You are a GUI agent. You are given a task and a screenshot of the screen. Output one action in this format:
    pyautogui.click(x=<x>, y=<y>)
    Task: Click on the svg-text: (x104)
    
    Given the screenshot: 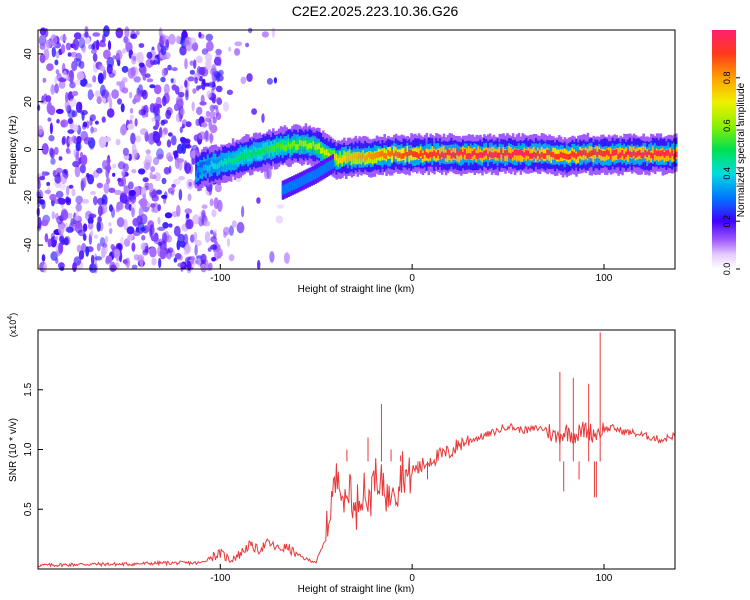 What is the action you would take?
    pyautogui.click(x=12, y=325)
    